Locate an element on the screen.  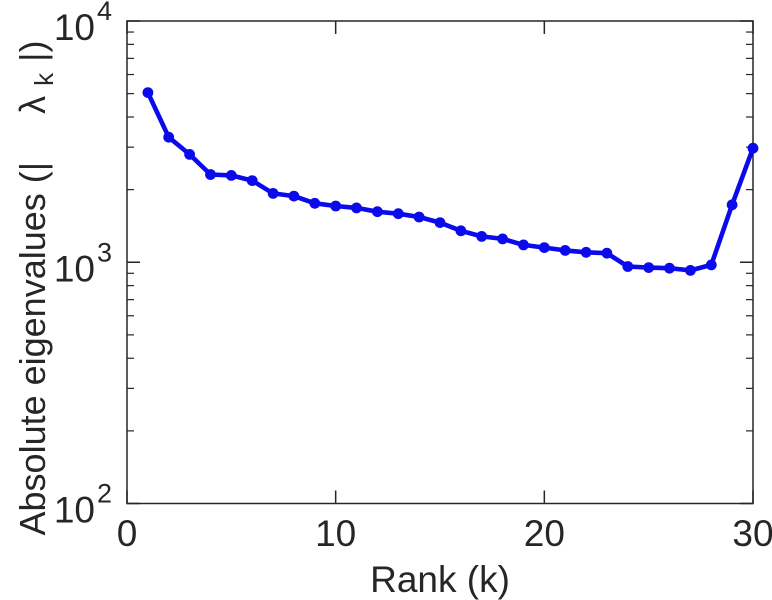
y-axis-title-suffix: |) is located at coordinates (32, 51).